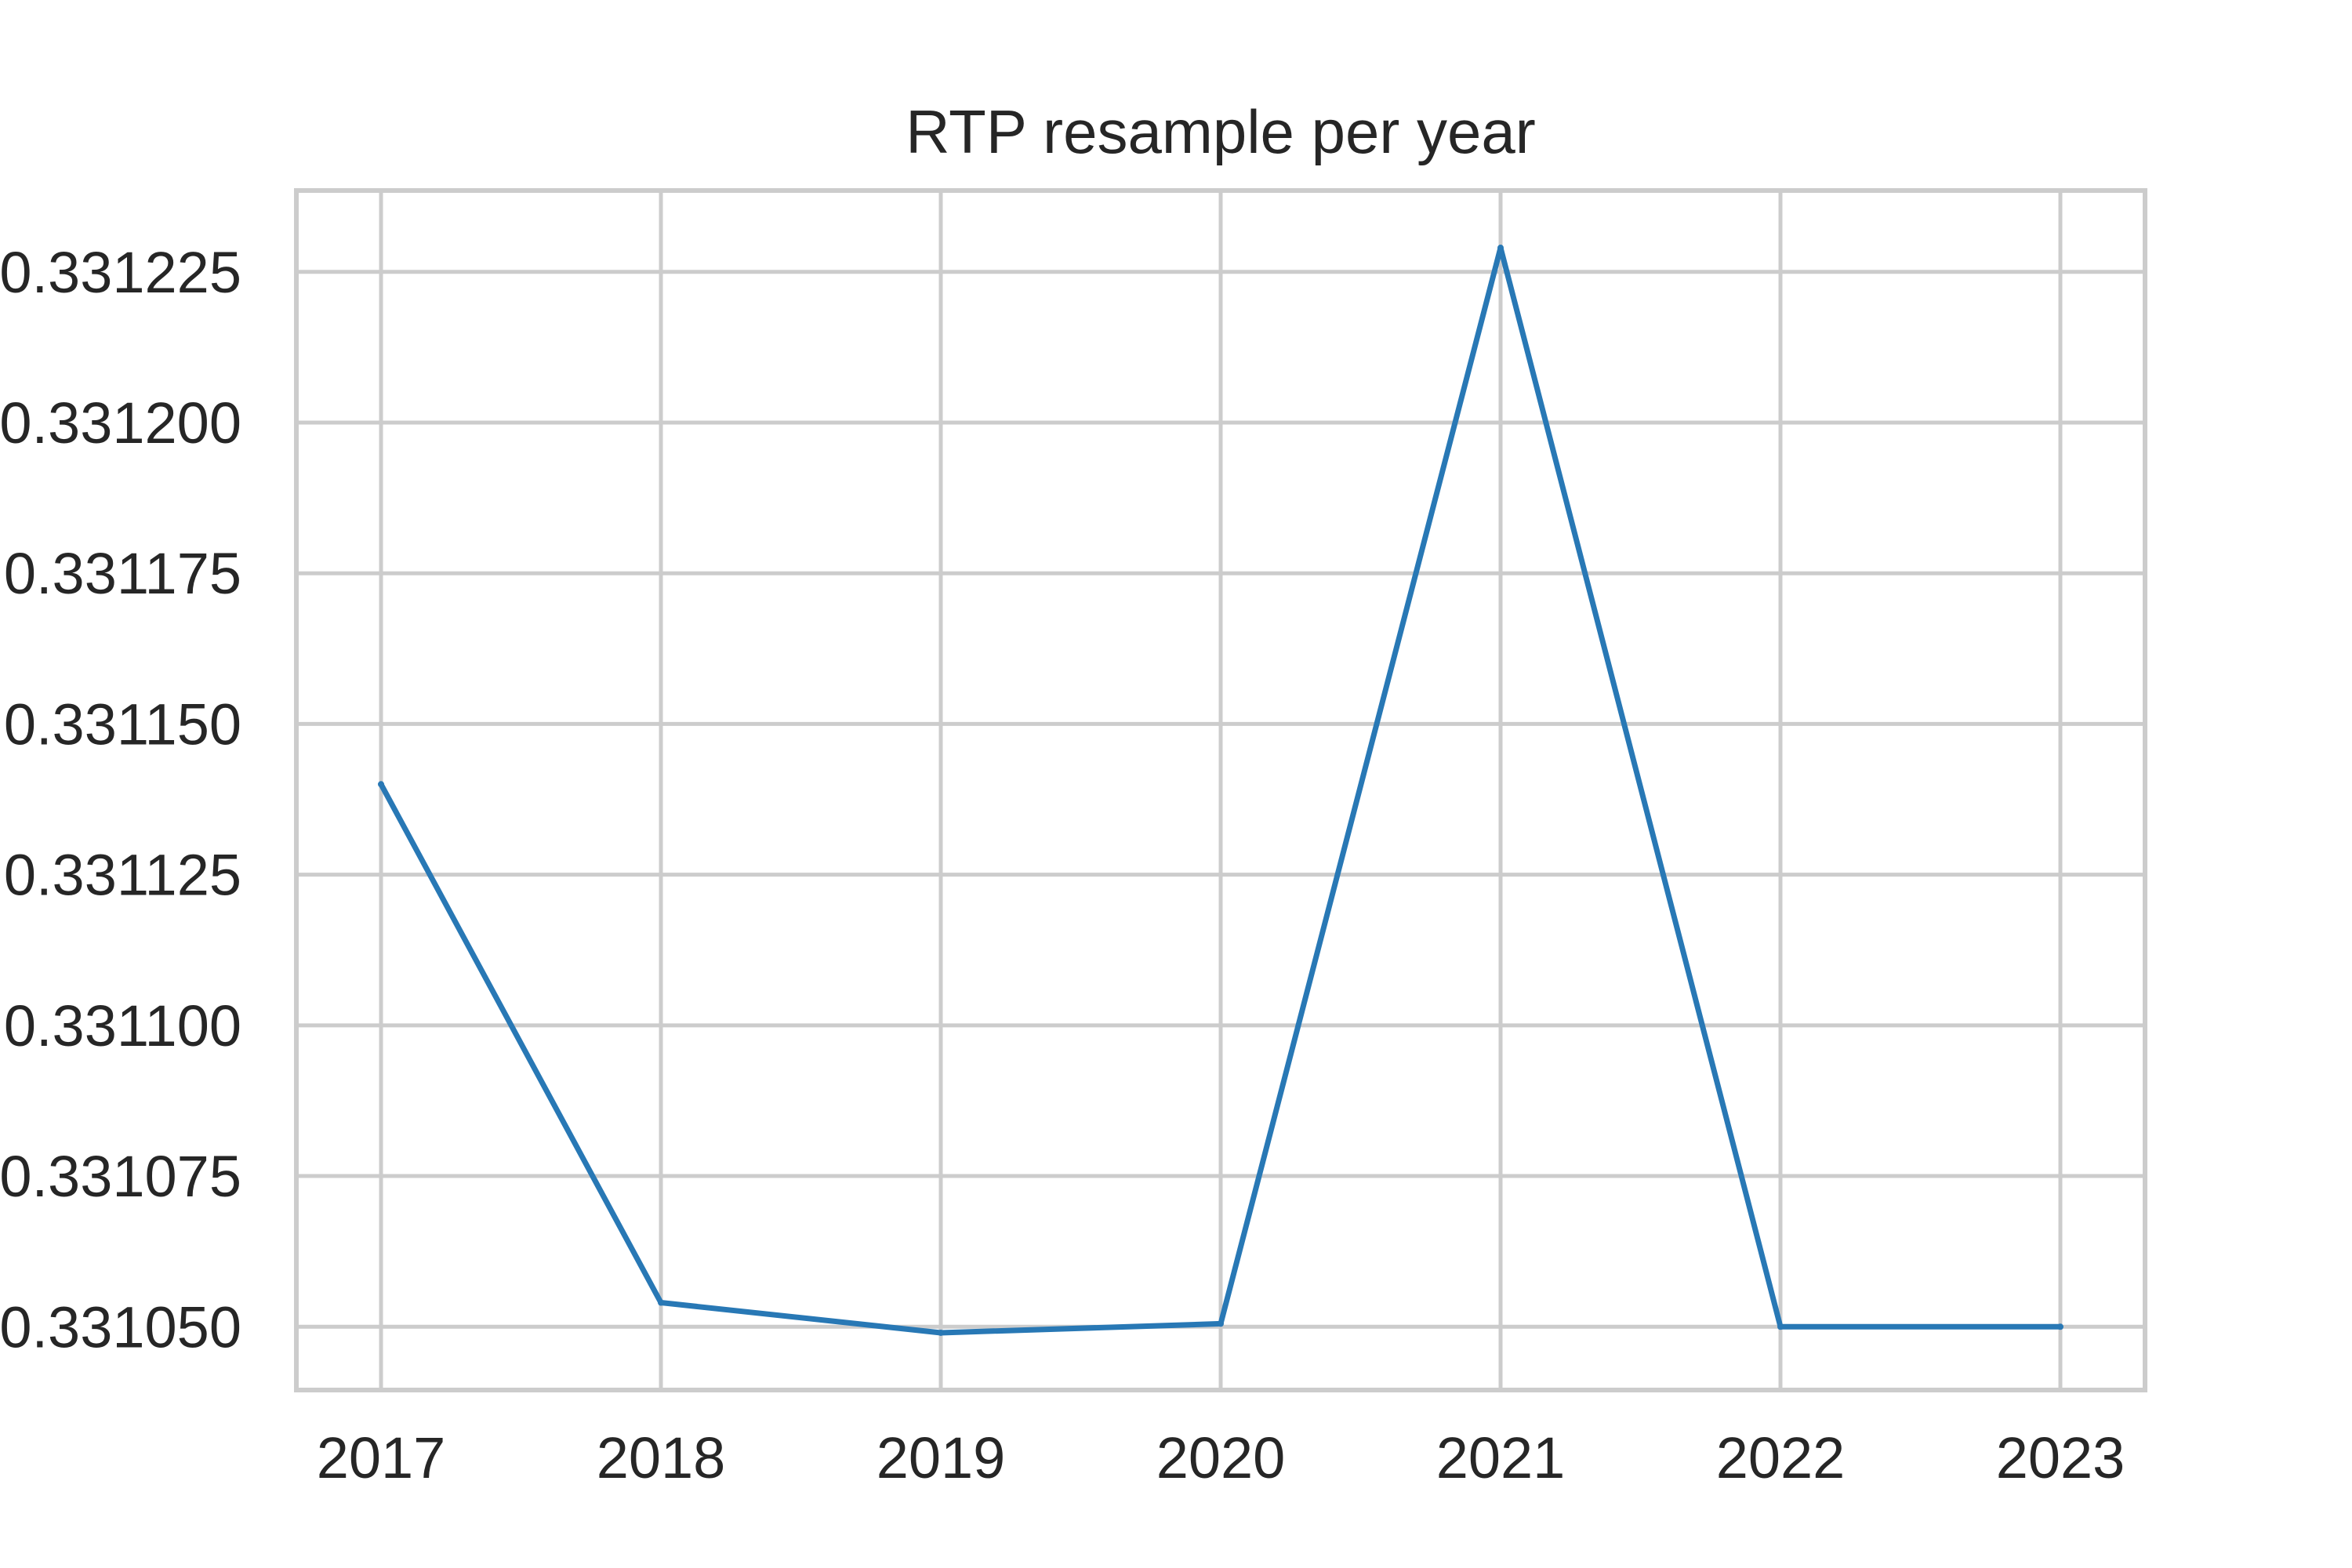 The height and width of the screenshot is (1568, 2352). What do you see at coordinates (661, 1457) in the screenshot?
I see `x-tick-label: 2018` at bounding box center [661, 1457].